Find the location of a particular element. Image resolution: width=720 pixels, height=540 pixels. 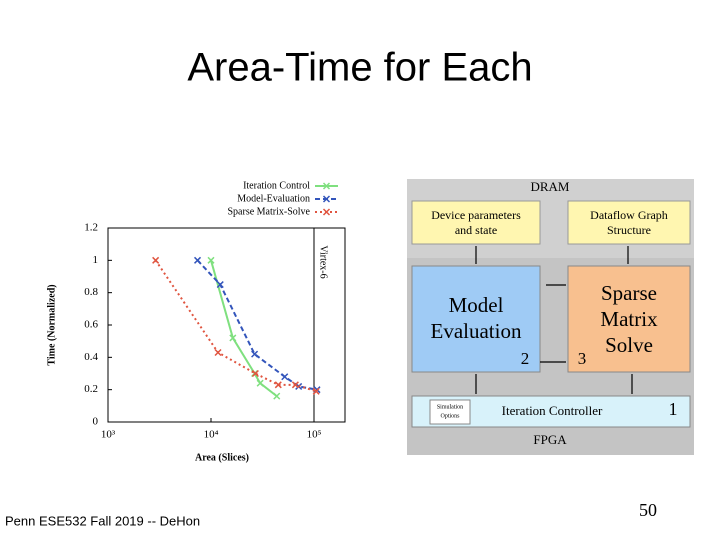

legend-label: Iteration Control is located at coordinates (276, 185).